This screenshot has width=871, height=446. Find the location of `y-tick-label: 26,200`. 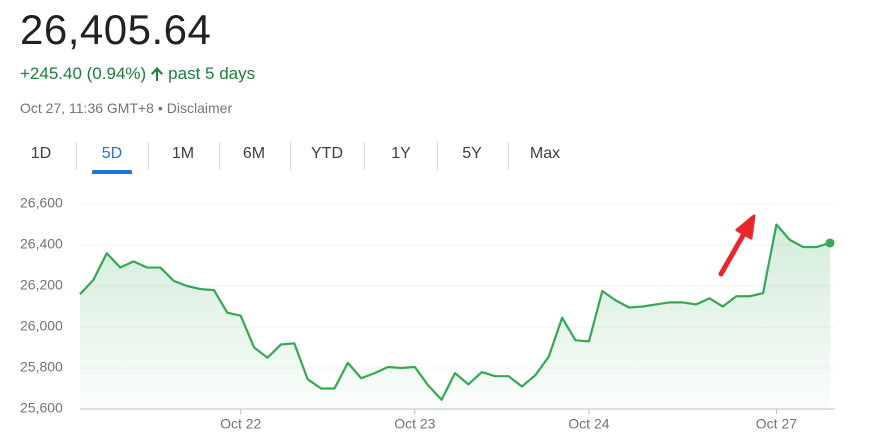

y-tick-label: 26,200 is located at coordinates (41, 285).